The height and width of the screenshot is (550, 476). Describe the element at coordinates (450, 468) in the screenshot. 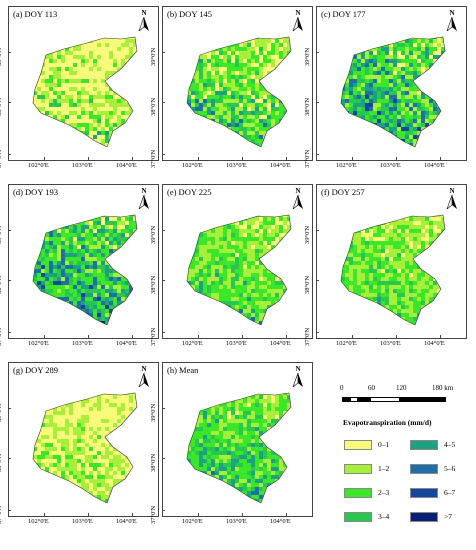

I see `legend-label: 5–6` at that location.